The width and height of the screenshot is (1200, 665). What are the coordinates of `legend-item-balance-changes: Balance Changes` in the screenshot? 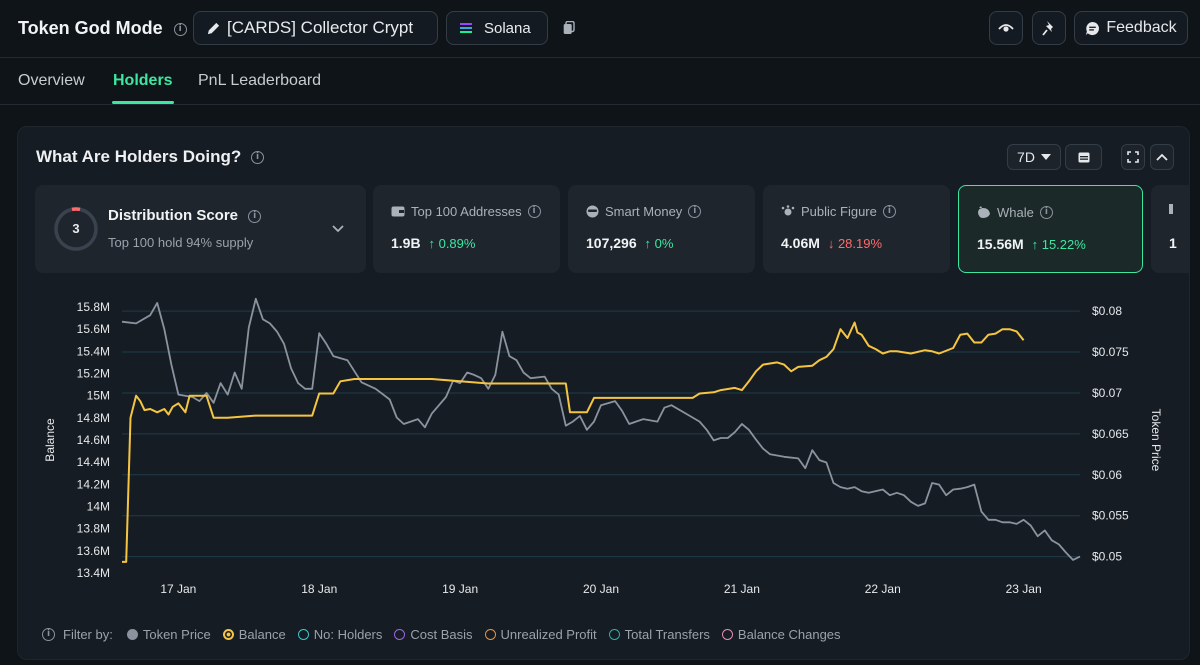 It's located at (781, 634).